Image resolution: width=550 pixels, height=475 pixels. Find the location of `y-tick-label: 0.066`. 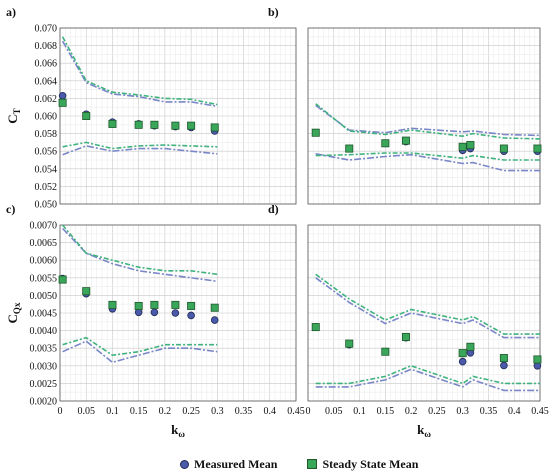

y-tick-label: 0.066 is located at coordinates (46, 64).